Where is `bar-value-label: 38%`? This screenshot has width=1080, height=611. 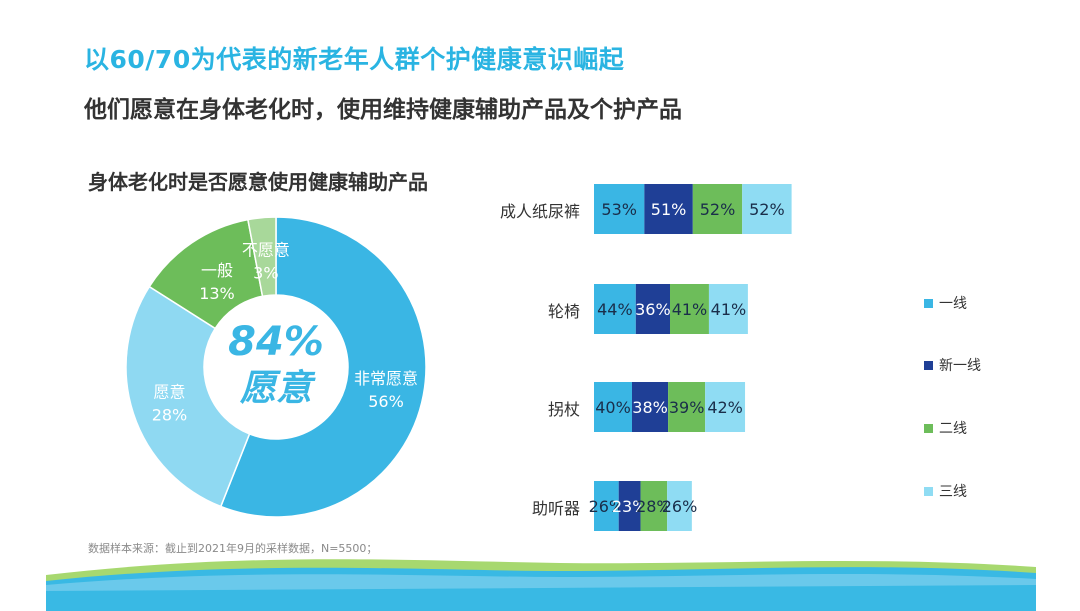
bar-value-label: 38% is located at coordinates (650, 407).